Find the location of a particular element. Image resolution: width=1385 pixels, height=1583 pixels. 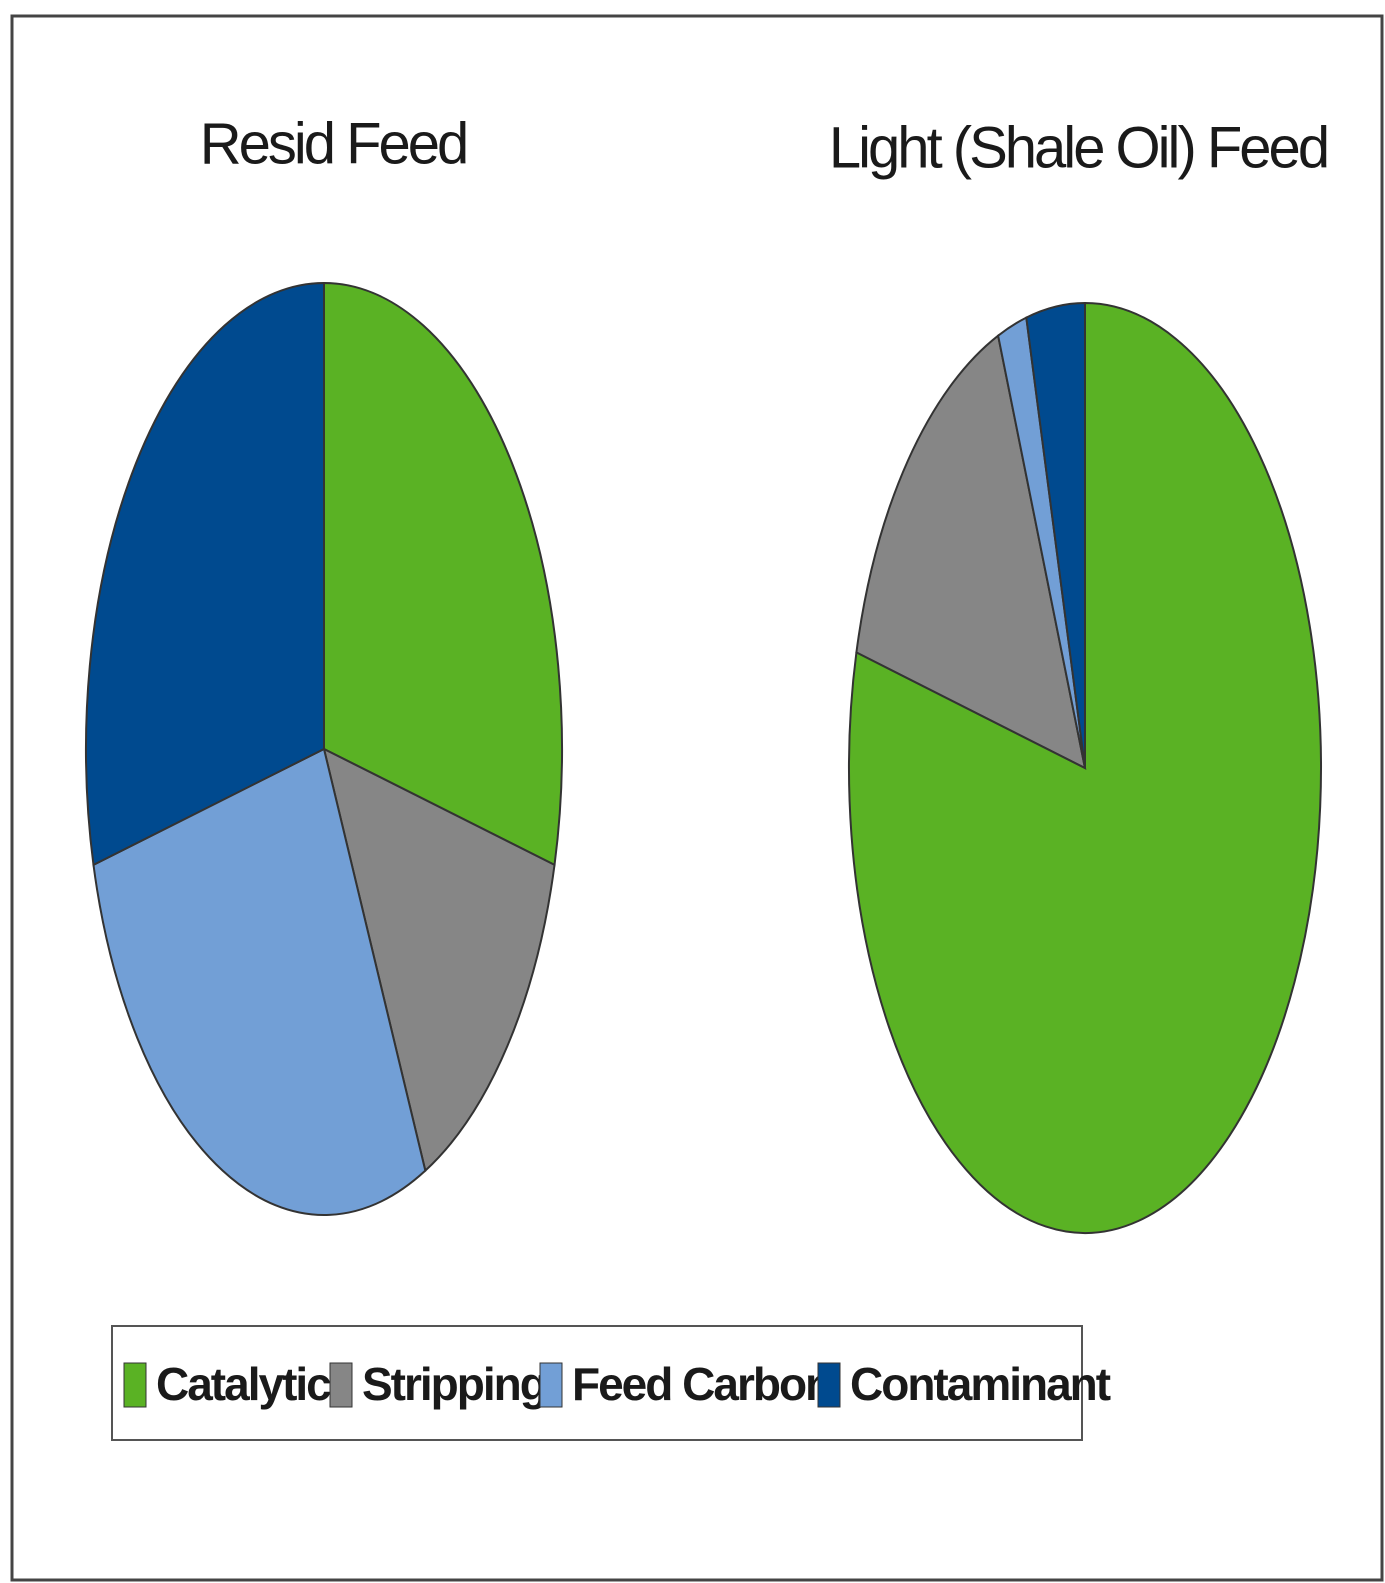

chart-title: Resid Feed is located at coordinates (333, 143).